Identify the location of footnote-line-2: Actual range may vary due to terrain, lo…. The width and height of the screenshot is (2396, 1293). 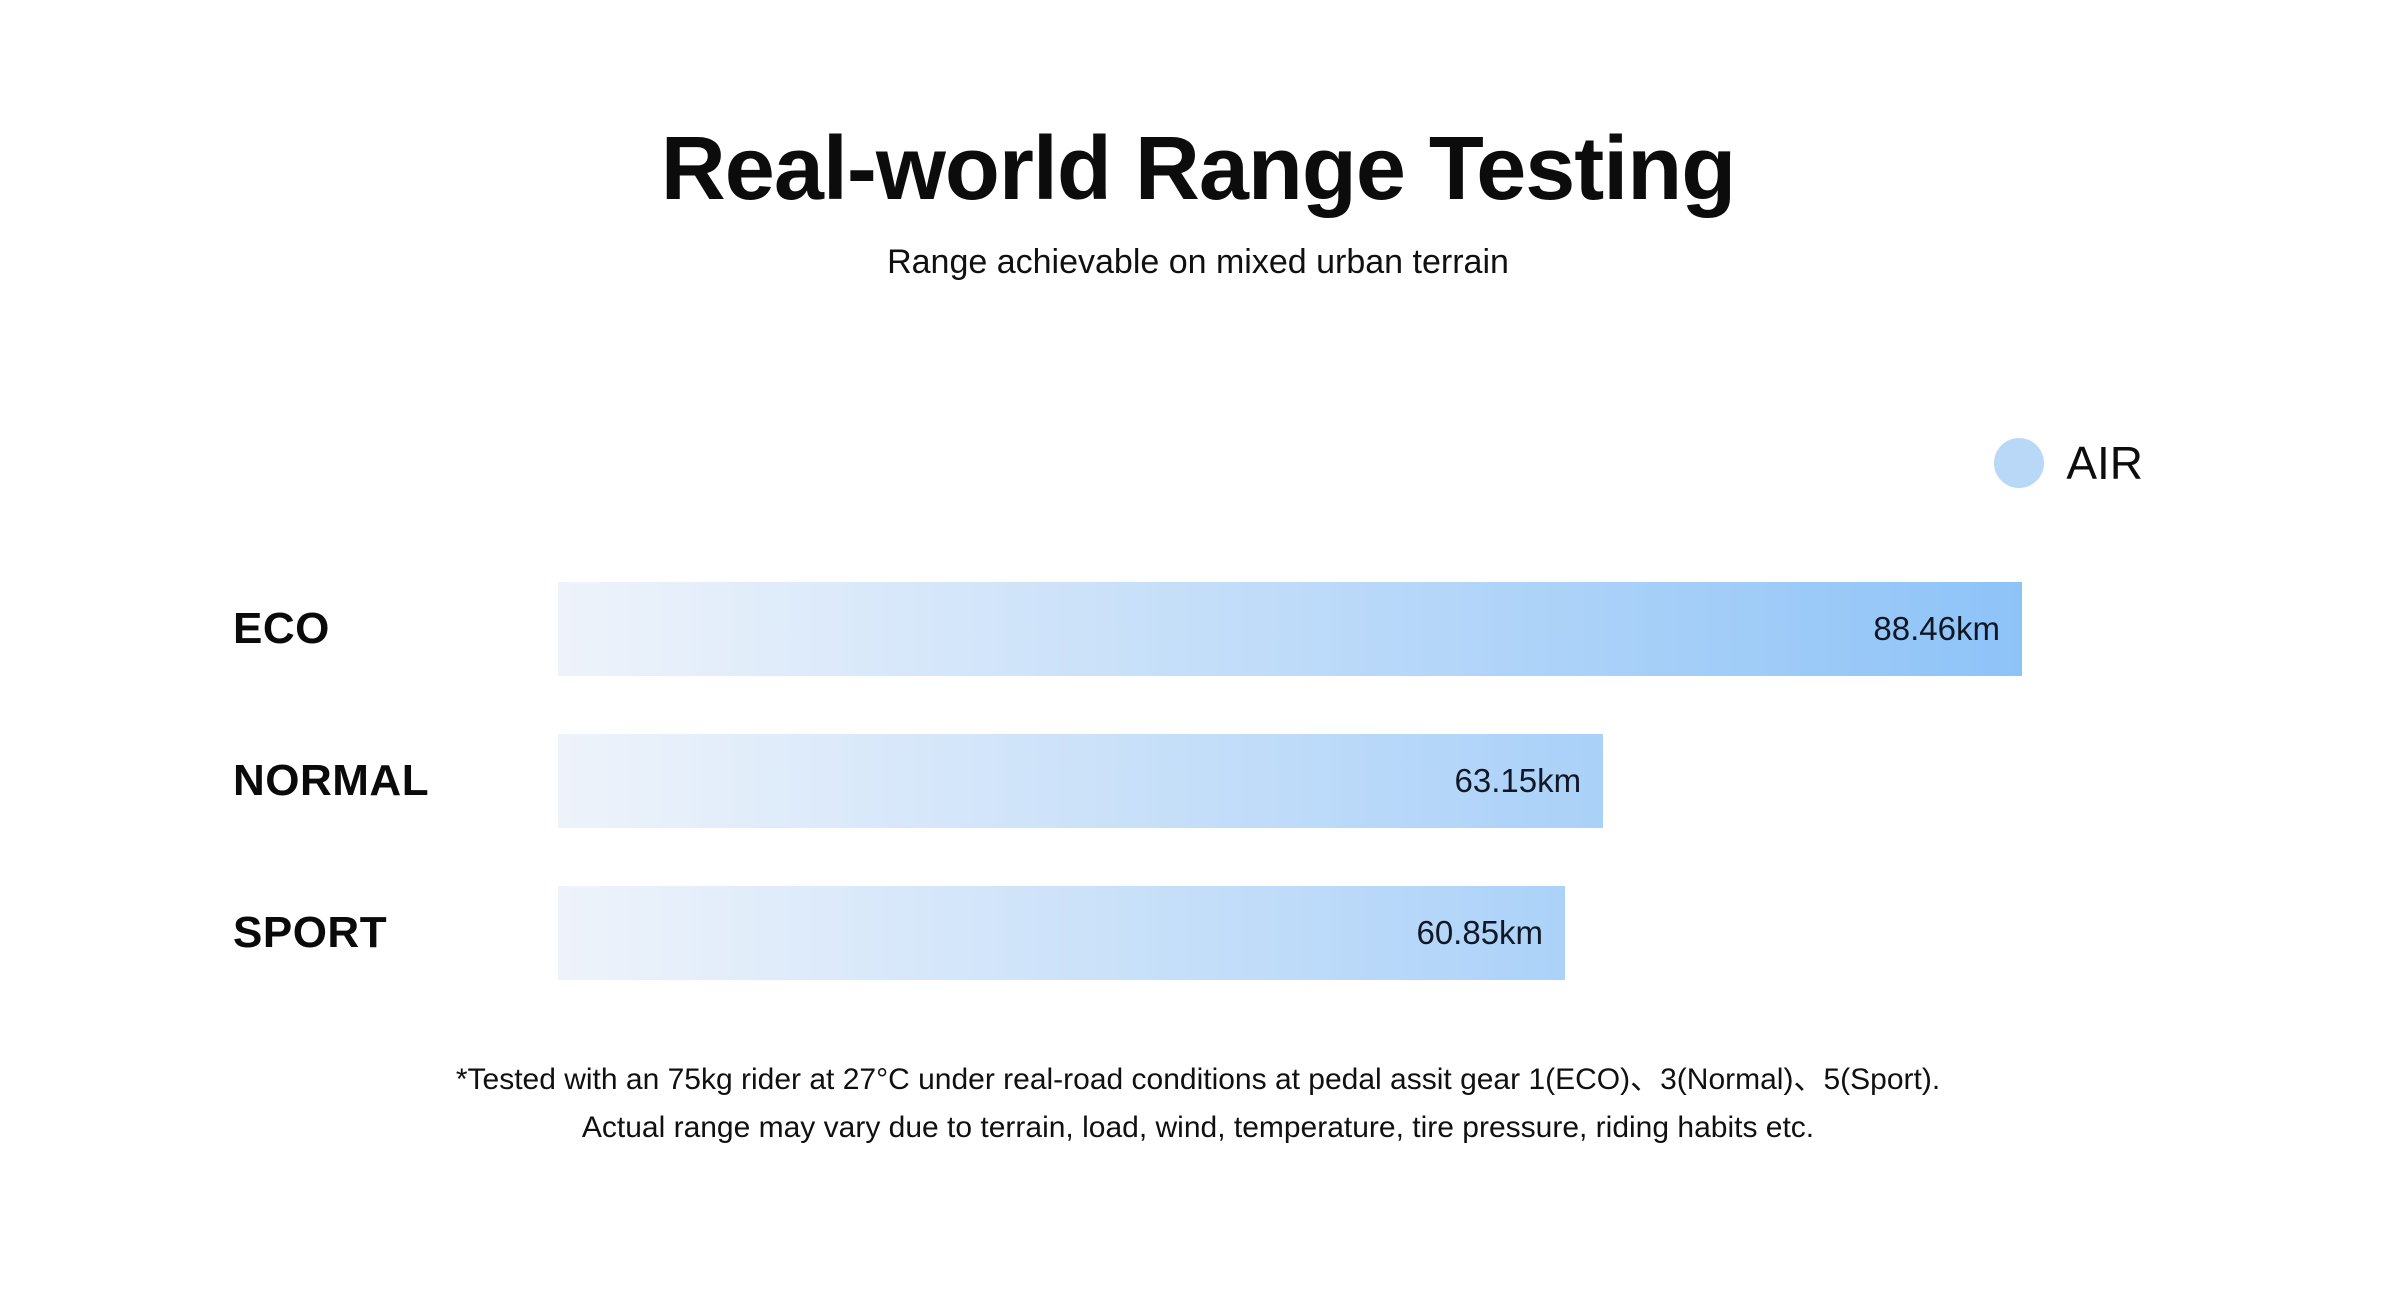
(1198, 1127).